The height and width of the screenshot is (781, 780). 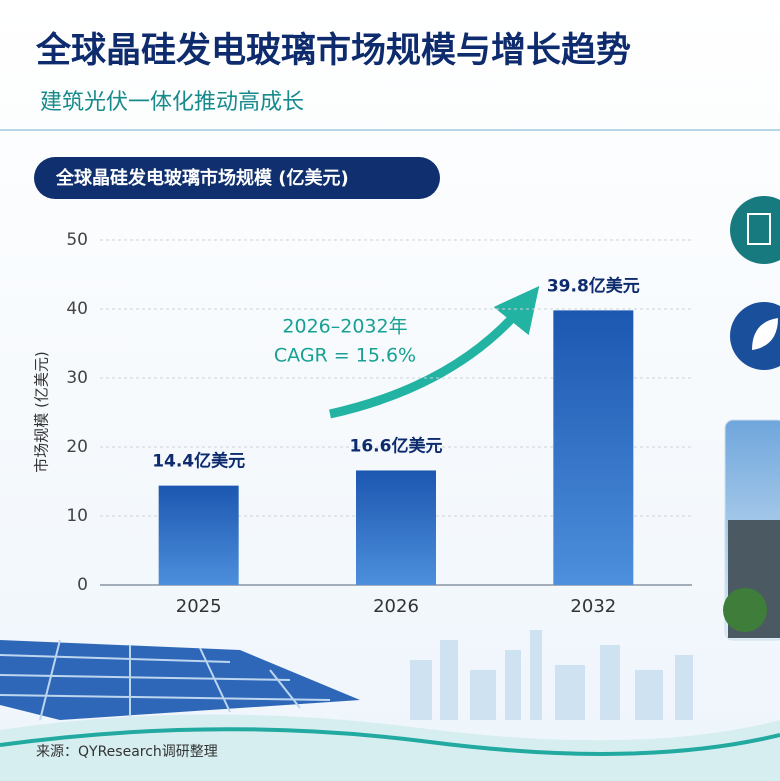 What do you see at coordinates (593, 606) in the screenshot?
I see `x-tick-label: 2032` at bounding box center [593, 606].